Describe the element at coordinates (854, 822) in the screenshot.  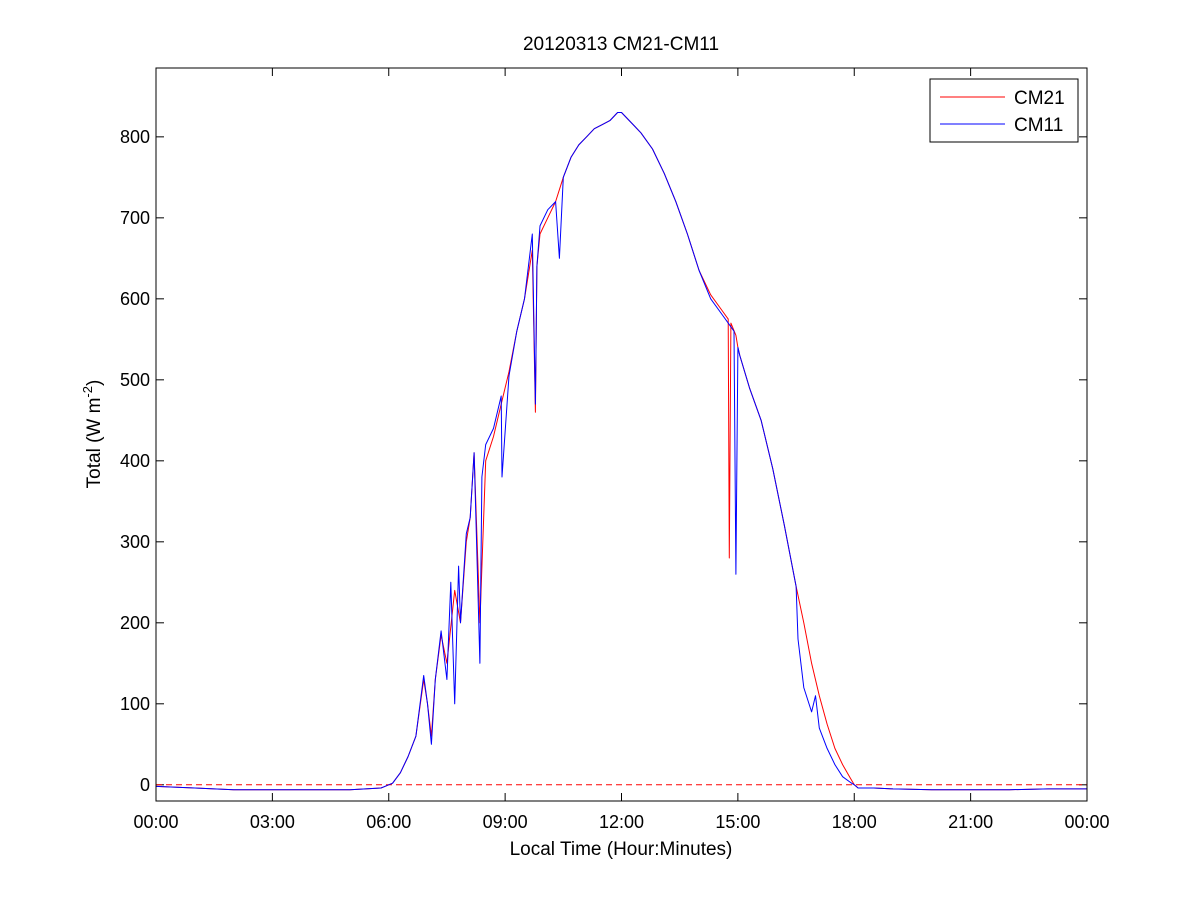
I see `x-tick-label: 18:00` at that location.